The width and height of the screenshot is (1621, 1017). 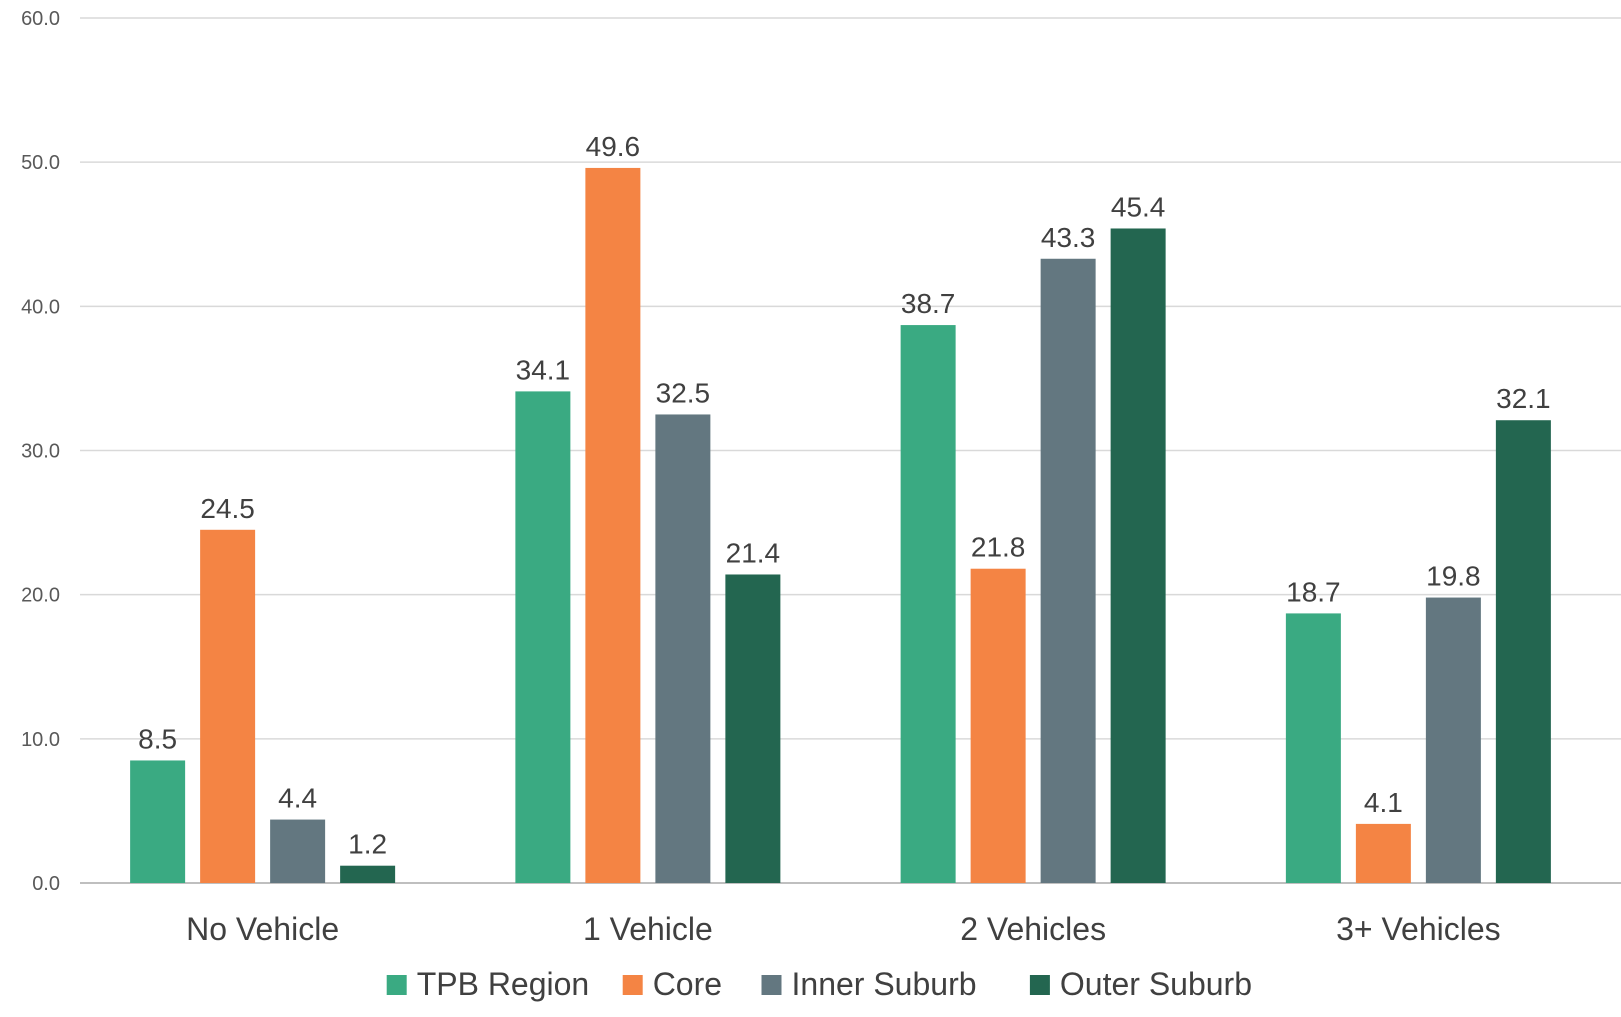 I want to click on y-tick-label: 10.0, so click(x=40, y=740).